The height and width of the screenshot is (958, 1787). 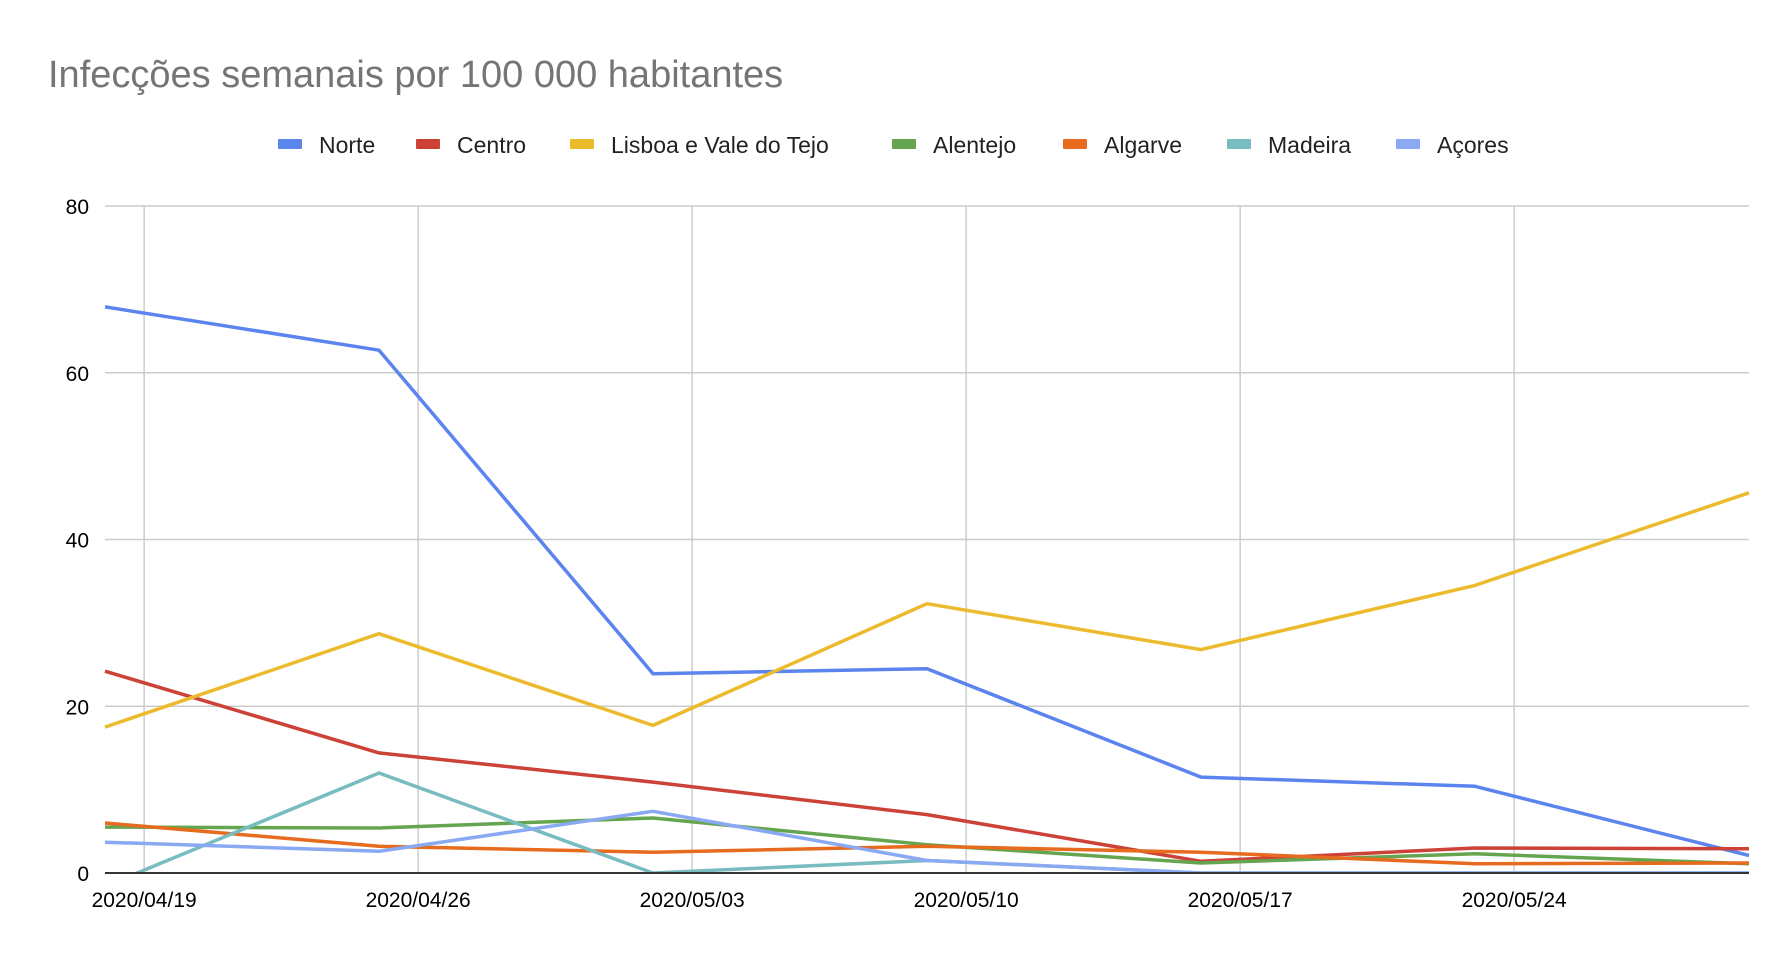 I want to click on y-tick-label: 40, so click(x=77, y=541).